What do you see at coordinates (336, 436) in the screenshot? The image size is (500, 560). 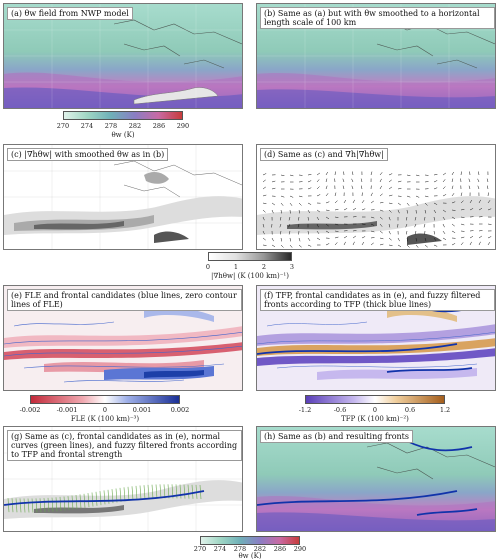 I see `panel-h-label: (h) Same as (b) and resulting fronts` at bounding box center [336, 436].